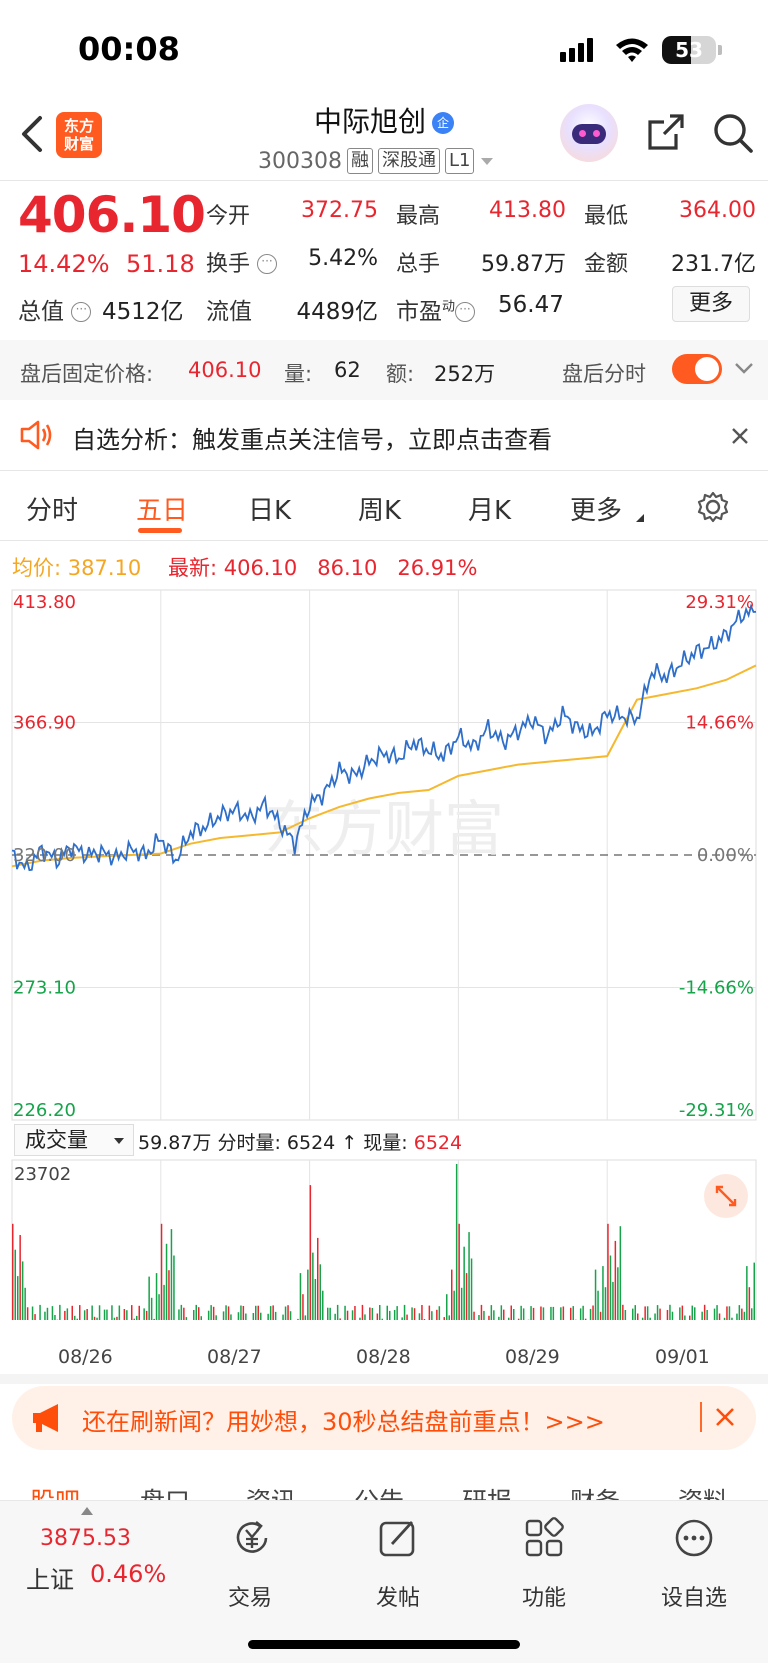  I want to click on tab-more: 更多, so click(596, 511).